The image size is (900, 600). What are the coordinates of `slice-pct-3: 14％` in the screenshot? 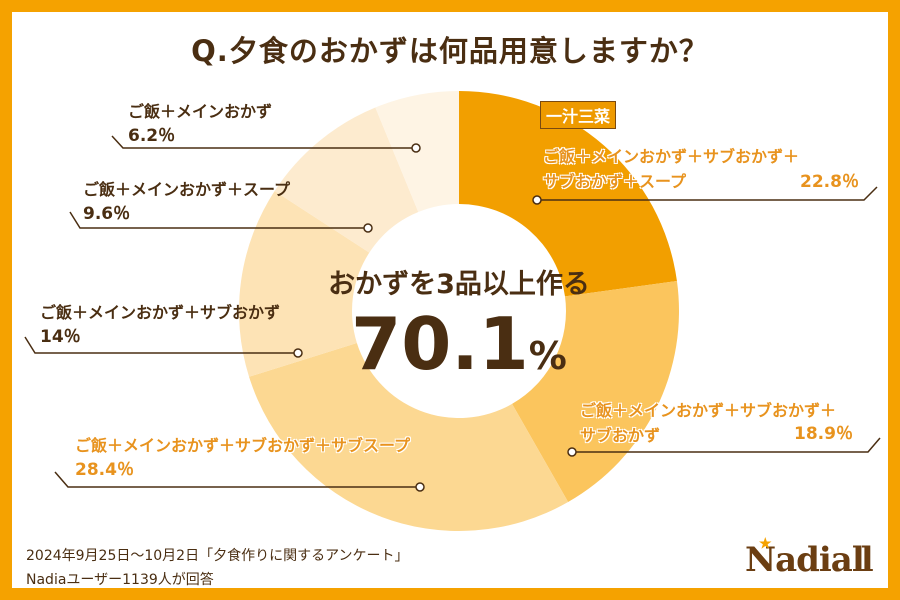 It's located at (60, 337).